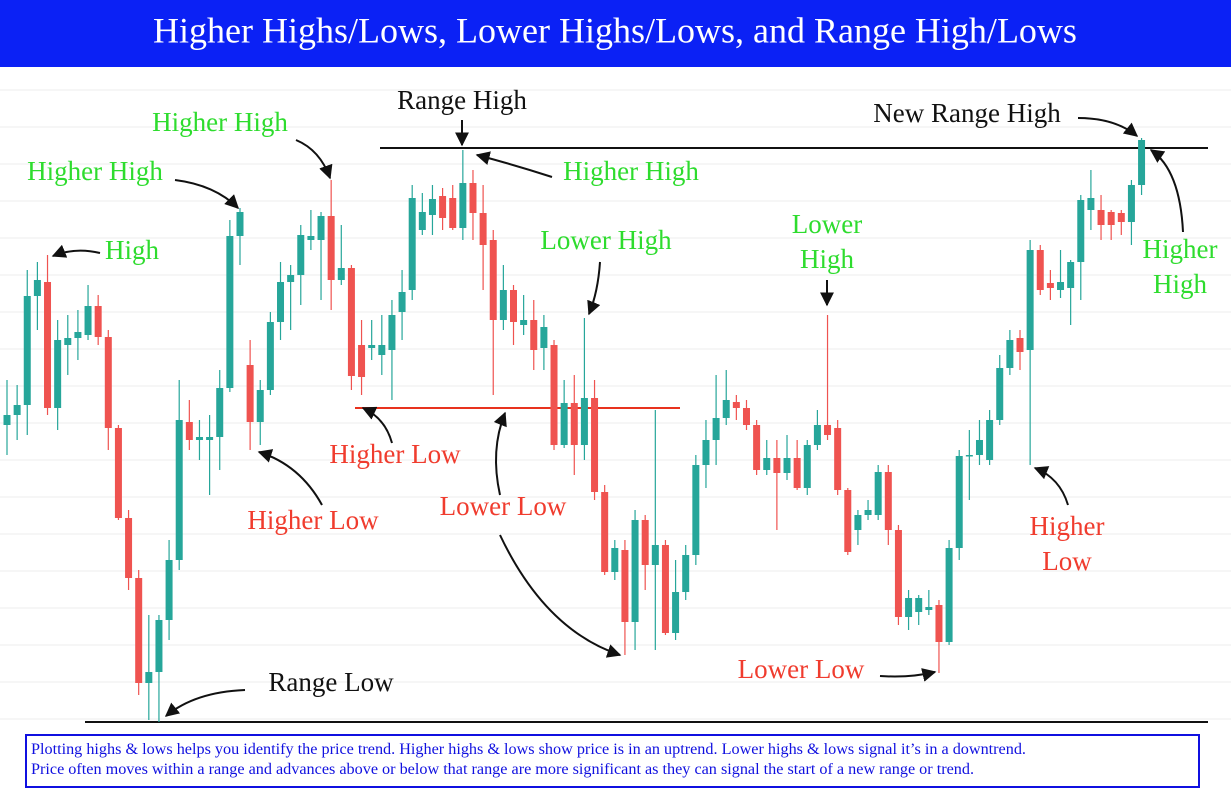  I want to click on annotation: Lower Low, so click(503, 506).